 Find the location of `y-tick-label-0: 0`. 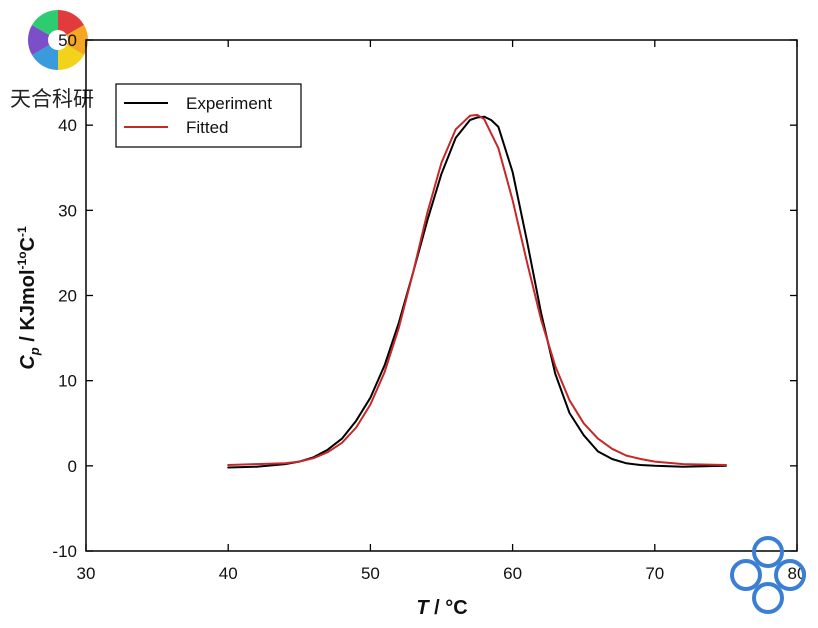

y-tick-label-0: 0 is located at coordinates (72, 466).